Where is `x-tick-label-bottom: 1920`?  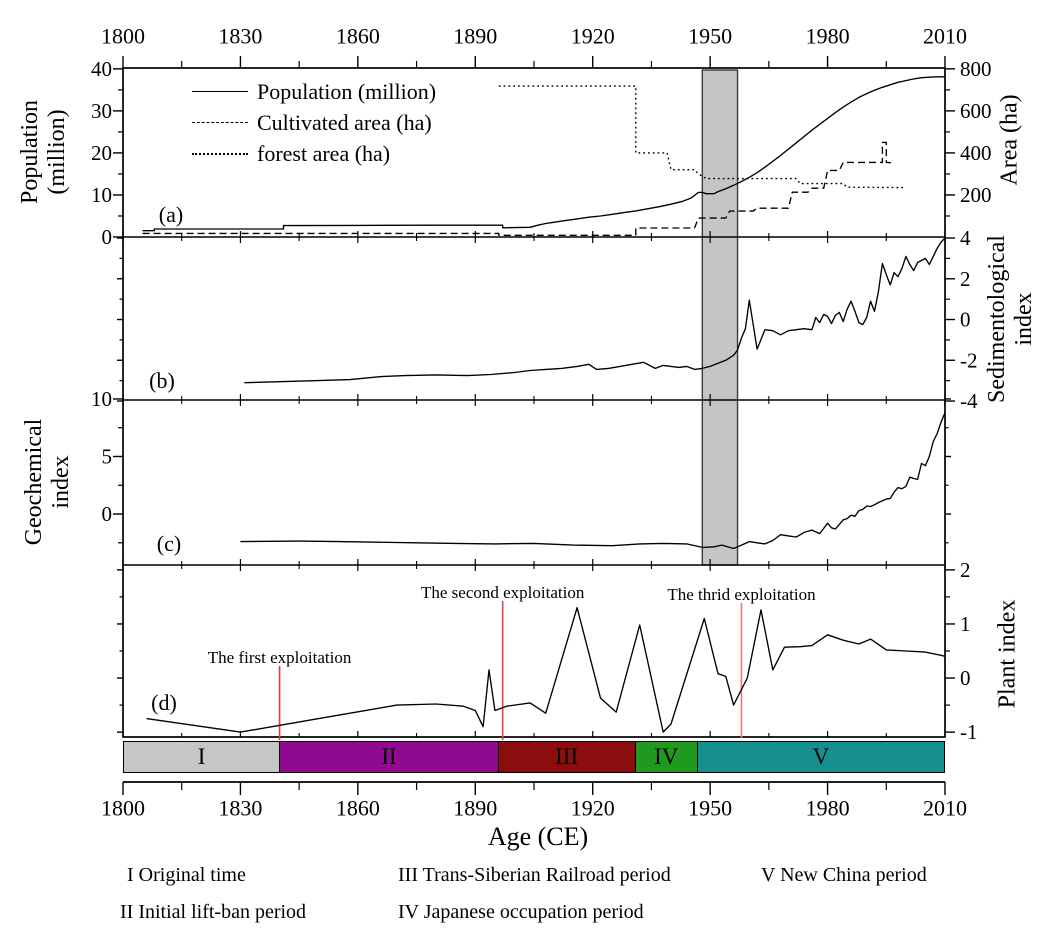 x-tick-label-bottom: 1920 is located at coordinates (593, 808).